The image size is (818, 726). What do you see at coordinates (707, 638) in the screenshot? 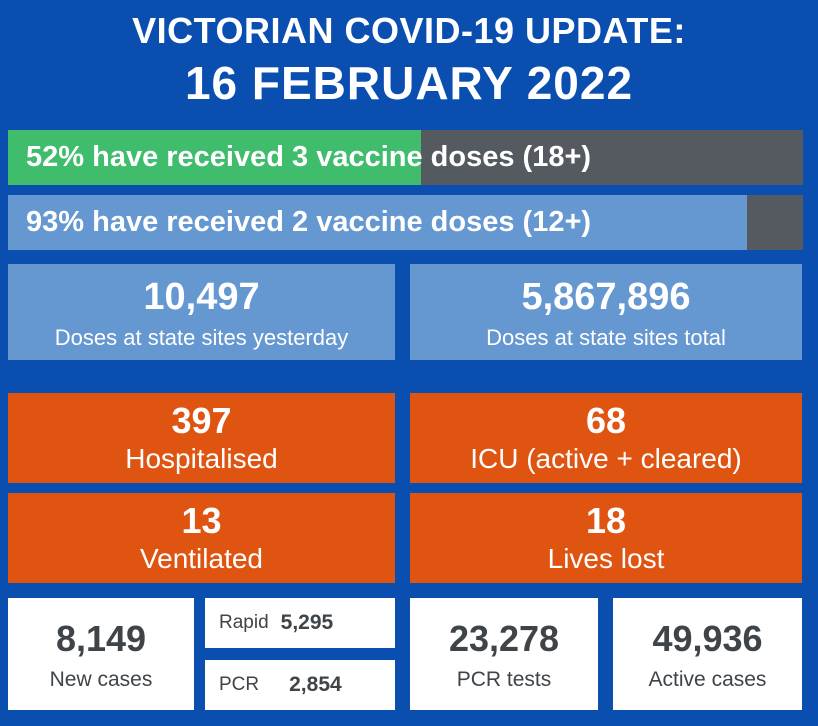
I see `active-cases-value: 49,936` at bounding box center [707, 638].